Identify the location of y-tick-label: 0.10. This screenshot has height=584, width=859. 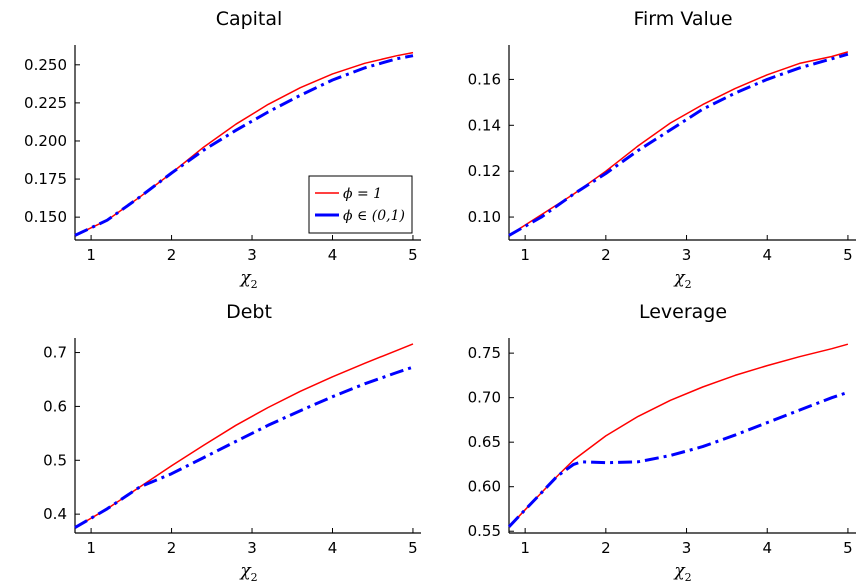
(484, 217).